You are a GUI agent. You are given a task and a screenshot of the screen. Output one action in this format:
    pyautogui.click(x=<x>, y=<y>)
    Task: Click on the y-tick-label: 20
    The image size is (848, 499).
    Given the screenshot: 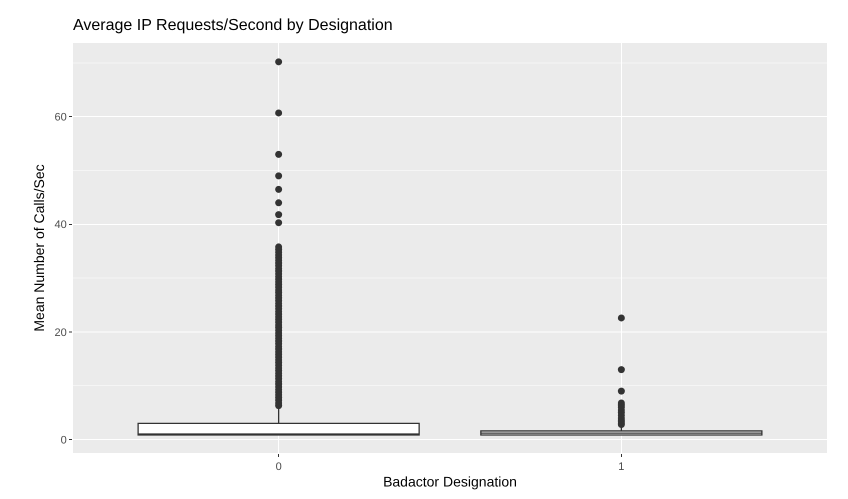 What is the action you would take?
    pyautogui.click(x=60, y=332)
    